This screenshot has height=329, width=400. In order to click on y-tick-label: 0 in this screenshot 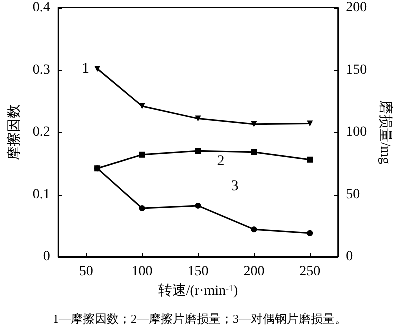, I will do `click(46, 257)`.